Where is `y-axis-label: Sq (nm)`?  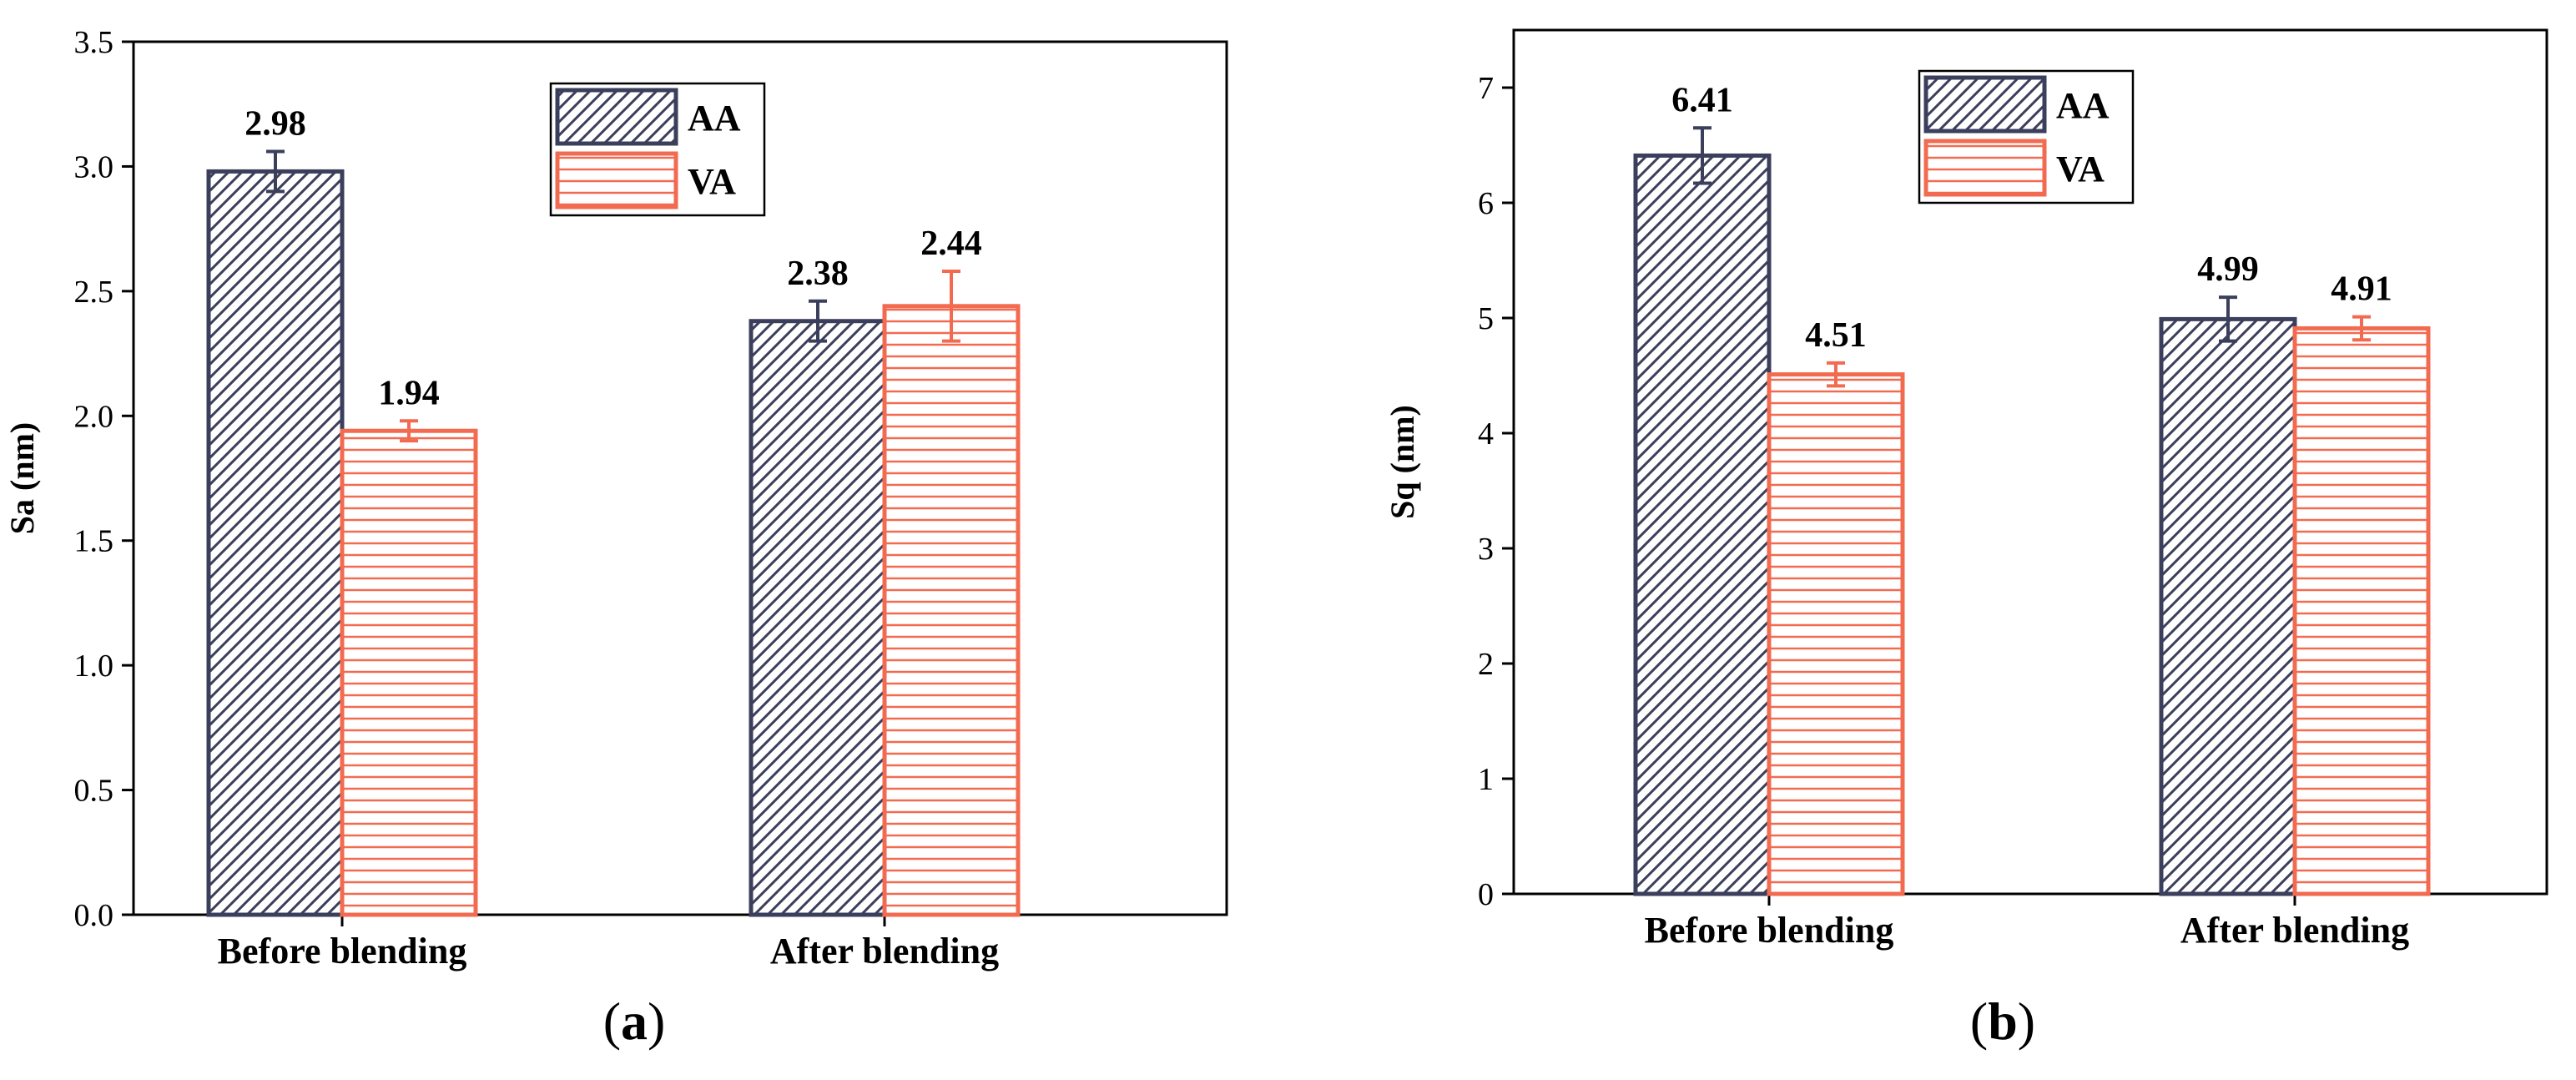 y-axis-label: Sq (nm) is located at coordinates (1403, 462).